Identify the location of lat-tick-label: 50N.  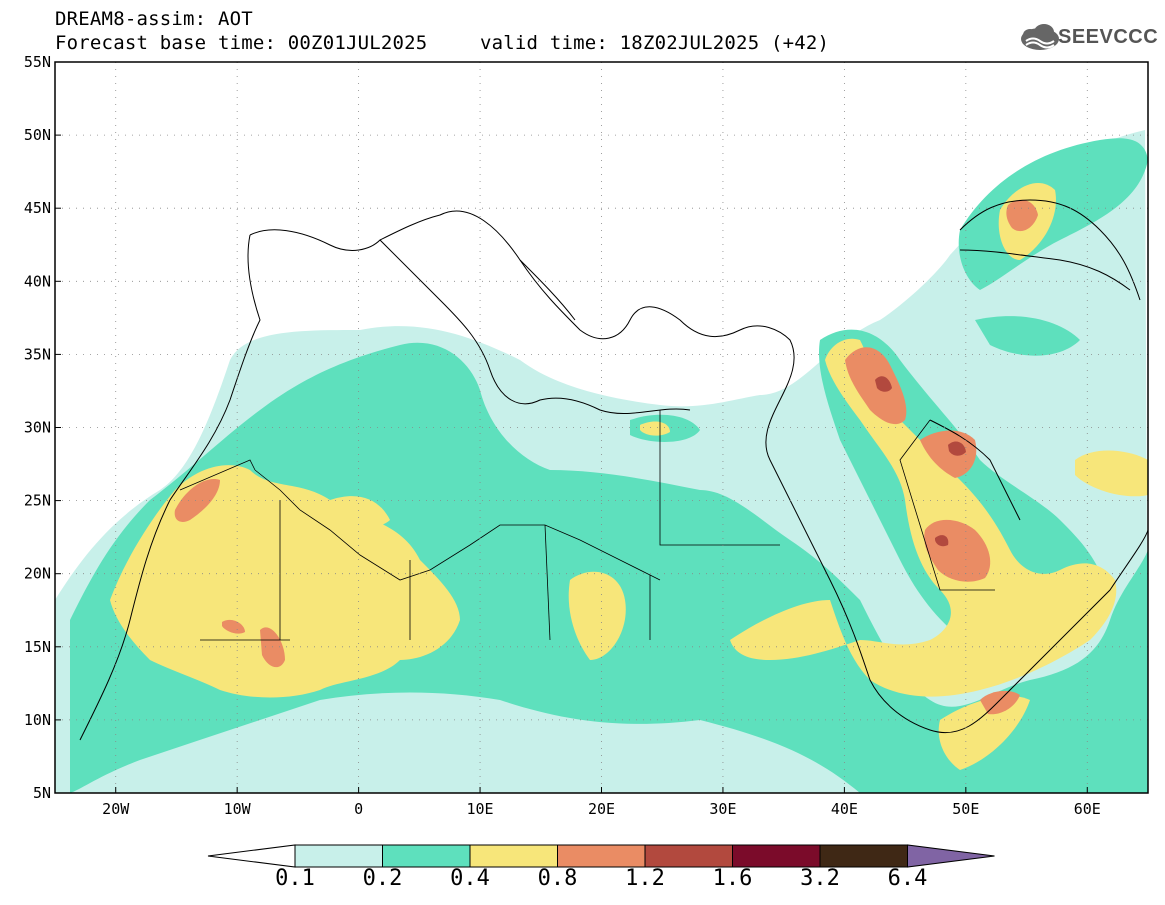
(37, 135).